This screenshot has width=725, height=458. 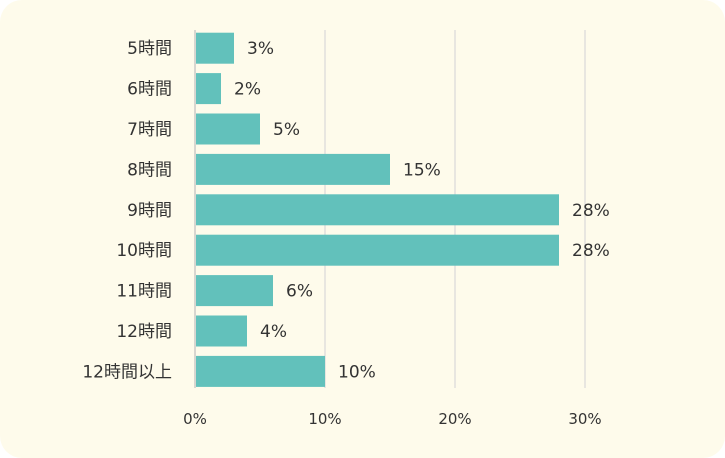 What do you see at coordinates (299, 292) in the screenshot?
I see `value-label-7: 6%` at bounding box center [299, 292].